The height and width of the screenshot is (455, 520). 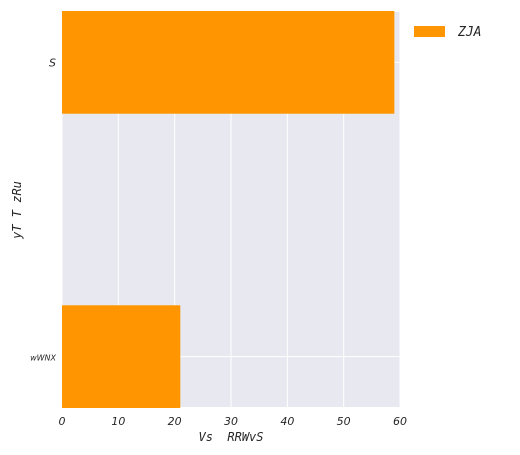 What do you see at coordinates (62, 421) in the screenshot?
I see `x-tick-label-0: 0` at bounding box center [62, 421].